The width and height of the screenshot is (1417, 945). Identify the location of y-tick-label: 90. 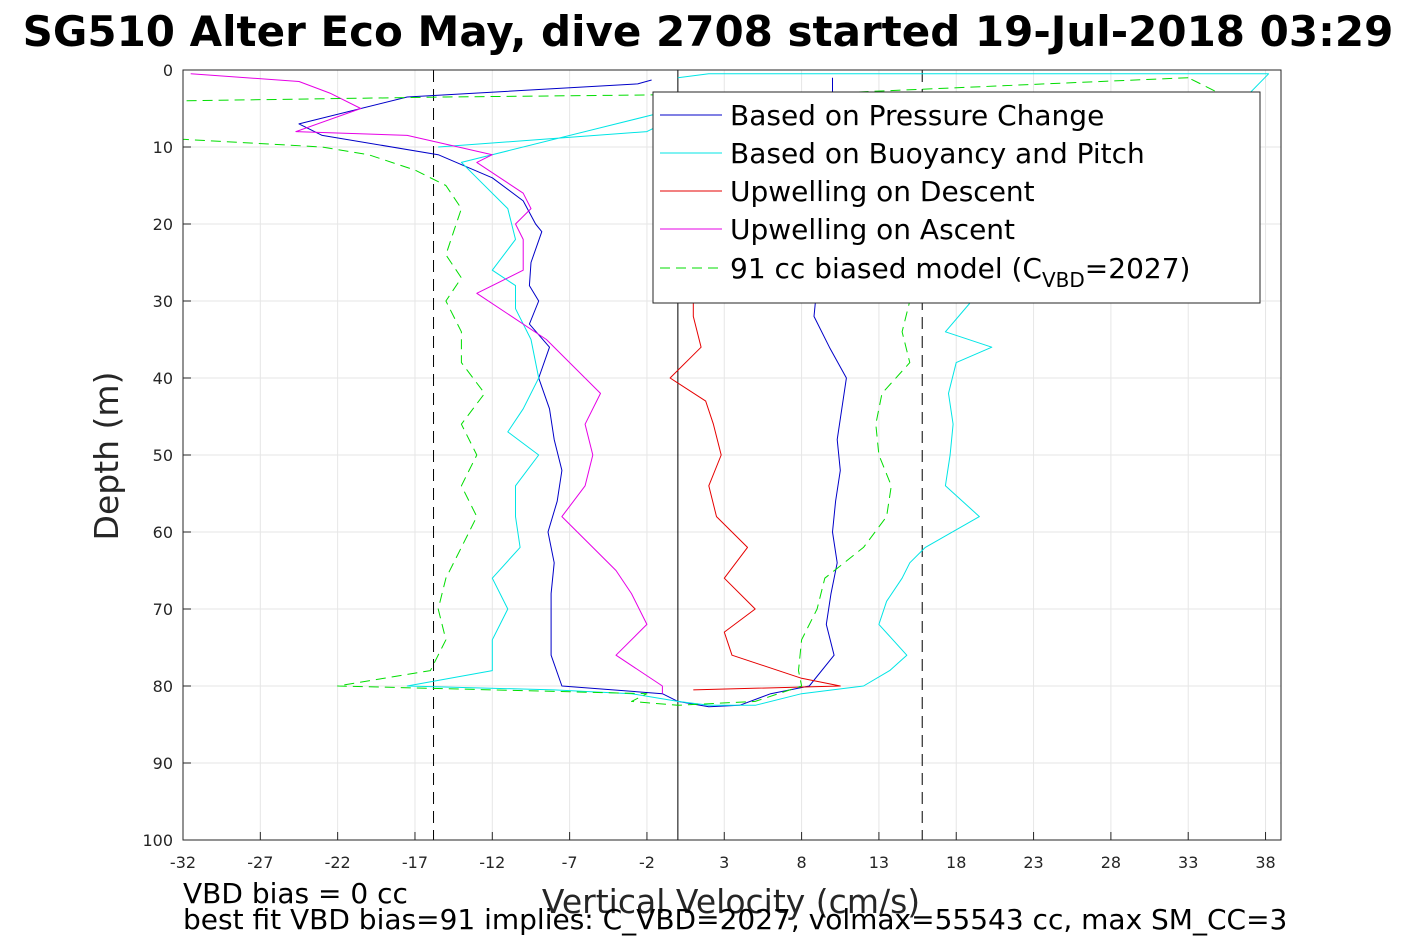
(163, 763).